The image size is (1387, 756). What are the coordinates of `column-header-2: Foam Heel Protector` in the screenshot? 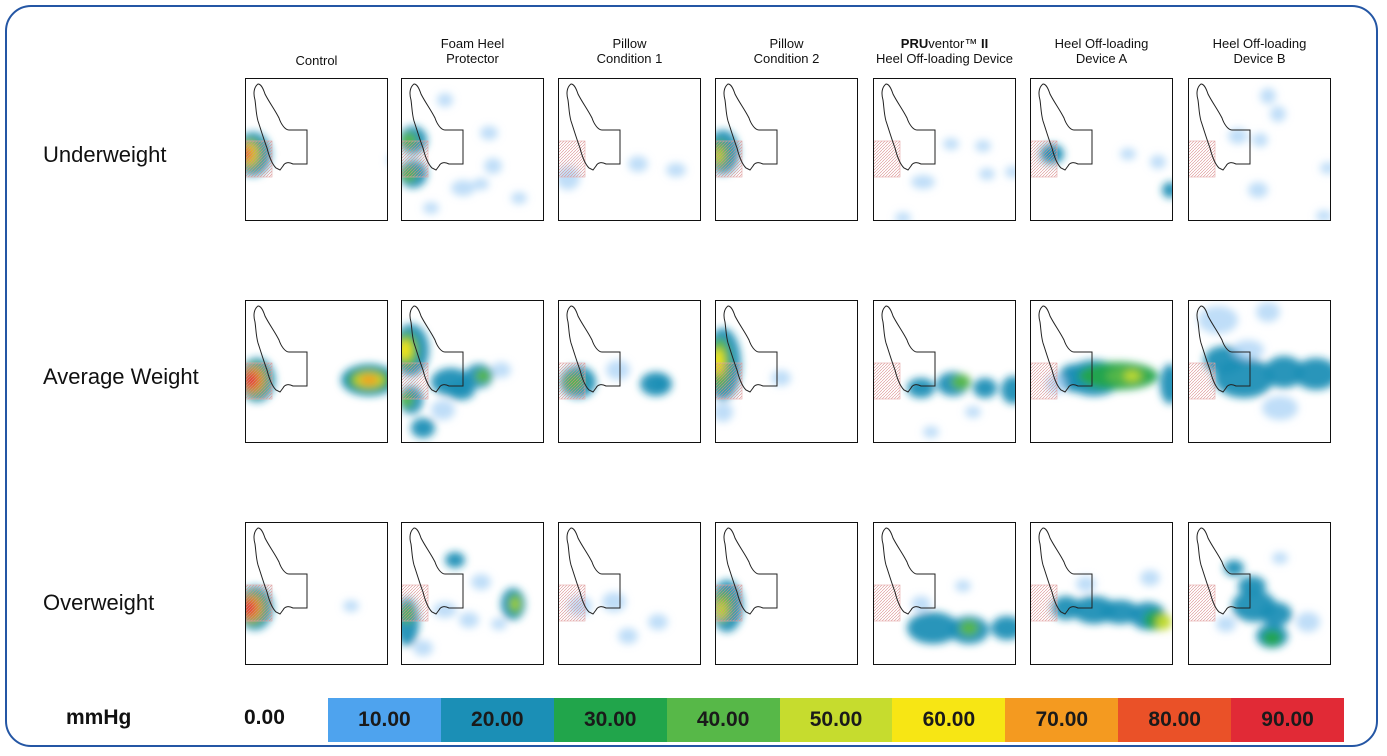 It's located at (473, 51).